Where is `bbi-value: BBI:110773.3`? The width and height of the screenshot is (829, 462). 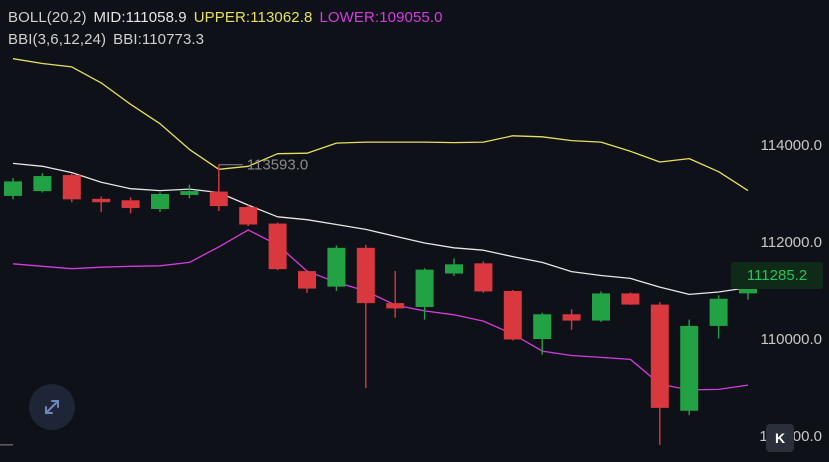 bbi-value: BBI:110773.3 is located at coordinates (159, 39).